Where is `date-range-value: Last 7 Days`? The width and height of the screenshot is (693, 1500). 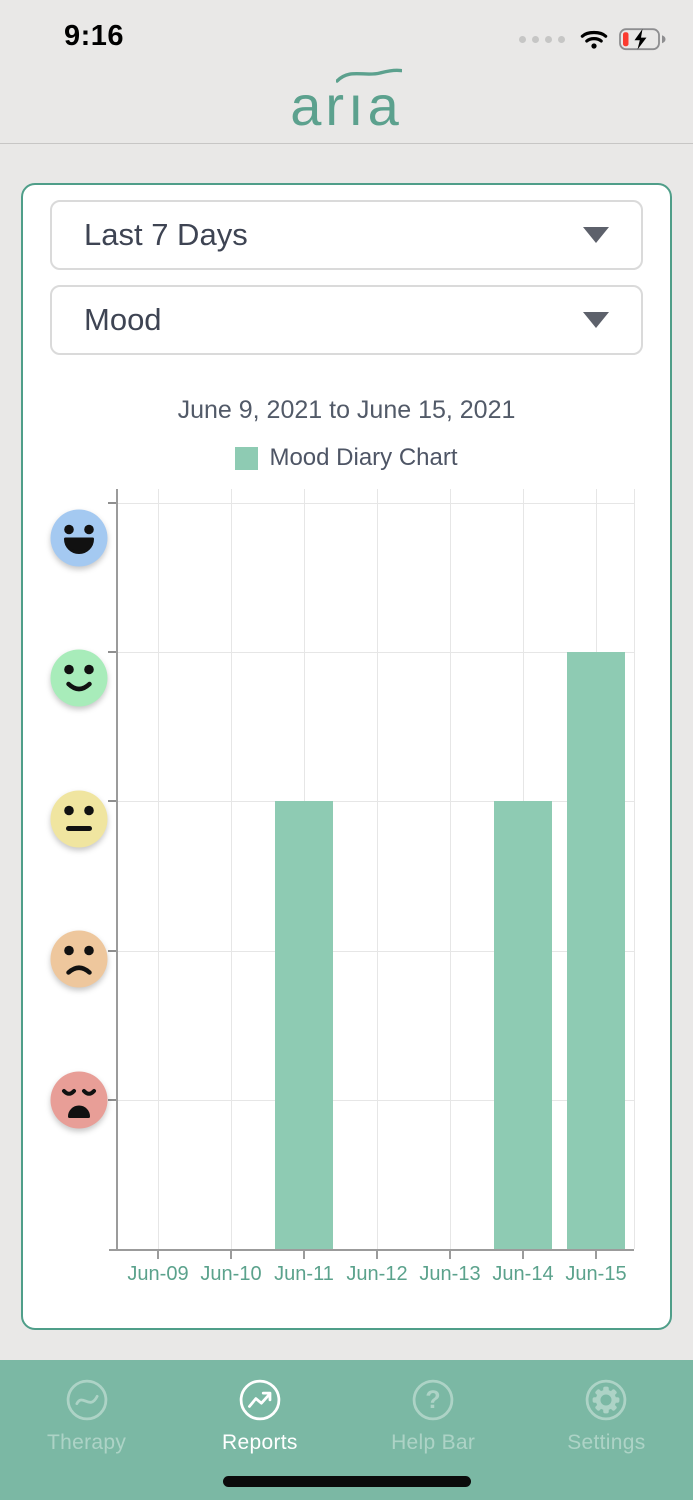 date-range-value: Last 7 Days is located at coordinates (166, 234).